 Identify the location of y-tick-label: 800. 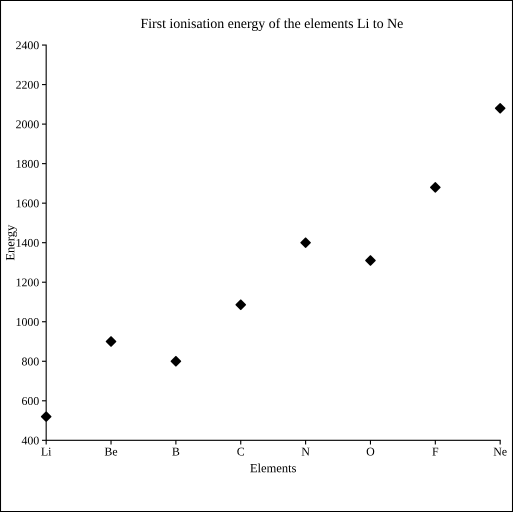
(30, 362).